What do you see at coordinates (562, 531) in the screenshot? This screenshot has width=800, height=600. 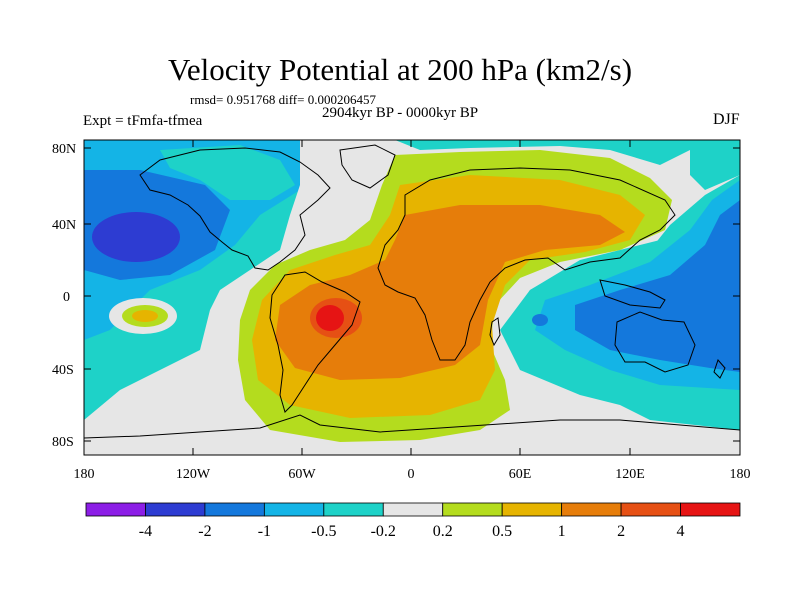 I see `colorbar-label: 1` at bounding box center [562, 531].